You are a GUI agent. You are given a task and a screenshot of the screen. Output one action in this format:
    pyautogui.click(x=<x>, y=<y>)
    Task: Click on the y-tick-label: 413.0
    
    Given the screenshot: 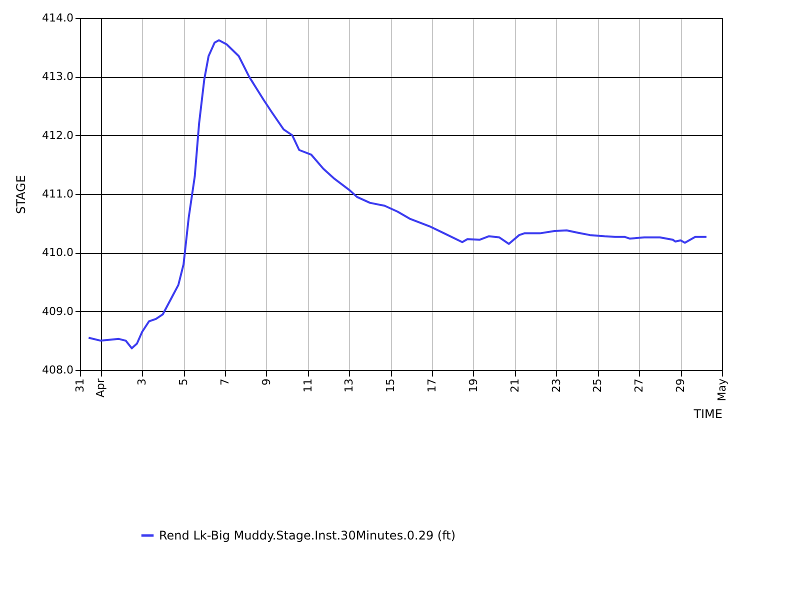 What is the action you would take?
    pyautogui.click(x=58, y=77)
    